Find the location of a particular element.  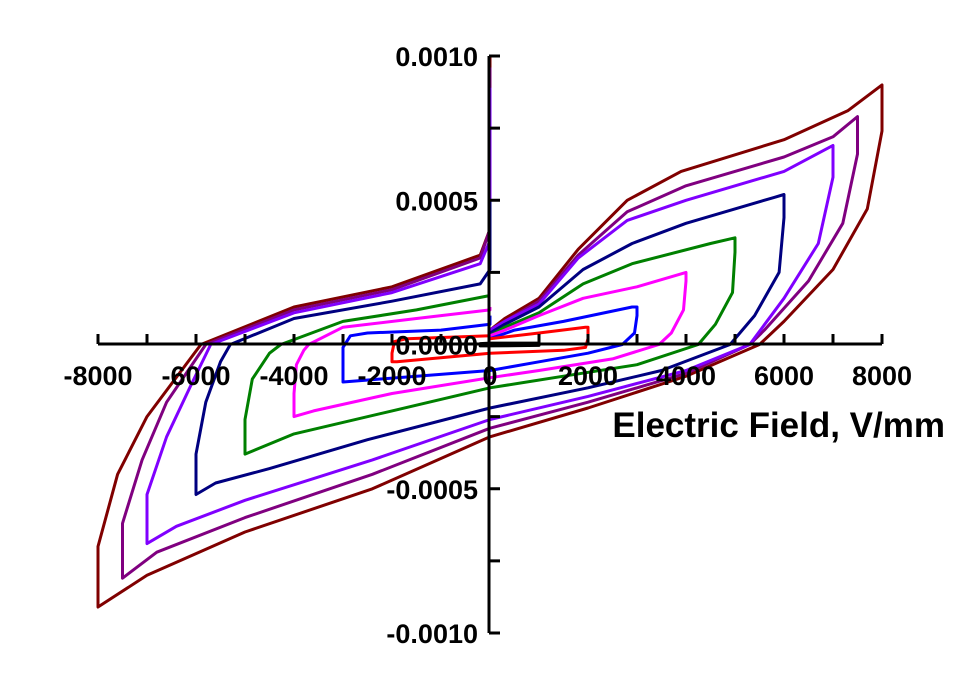

x-tick-label: 6000 is located at coordinates (784, 376).